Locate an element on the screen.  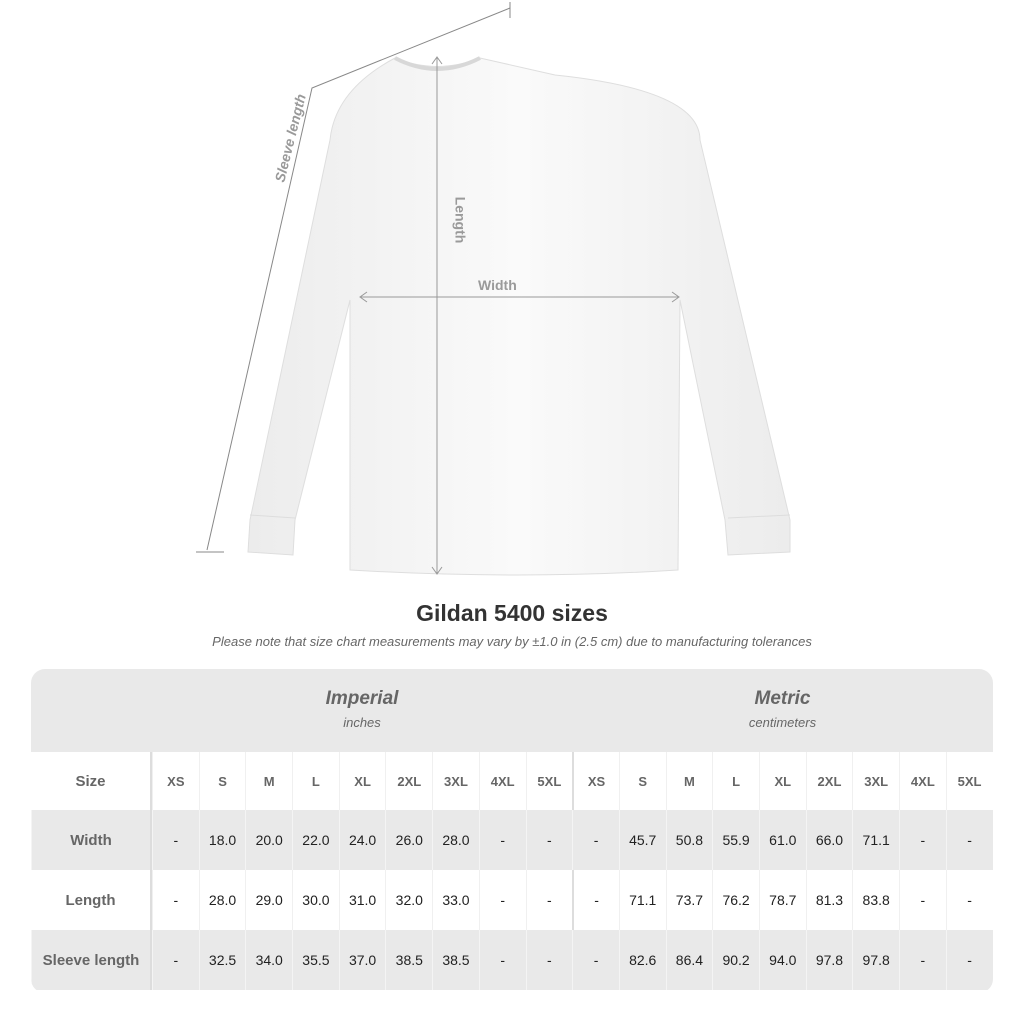
metric-size-m: M is located at coordinates (689, 781).